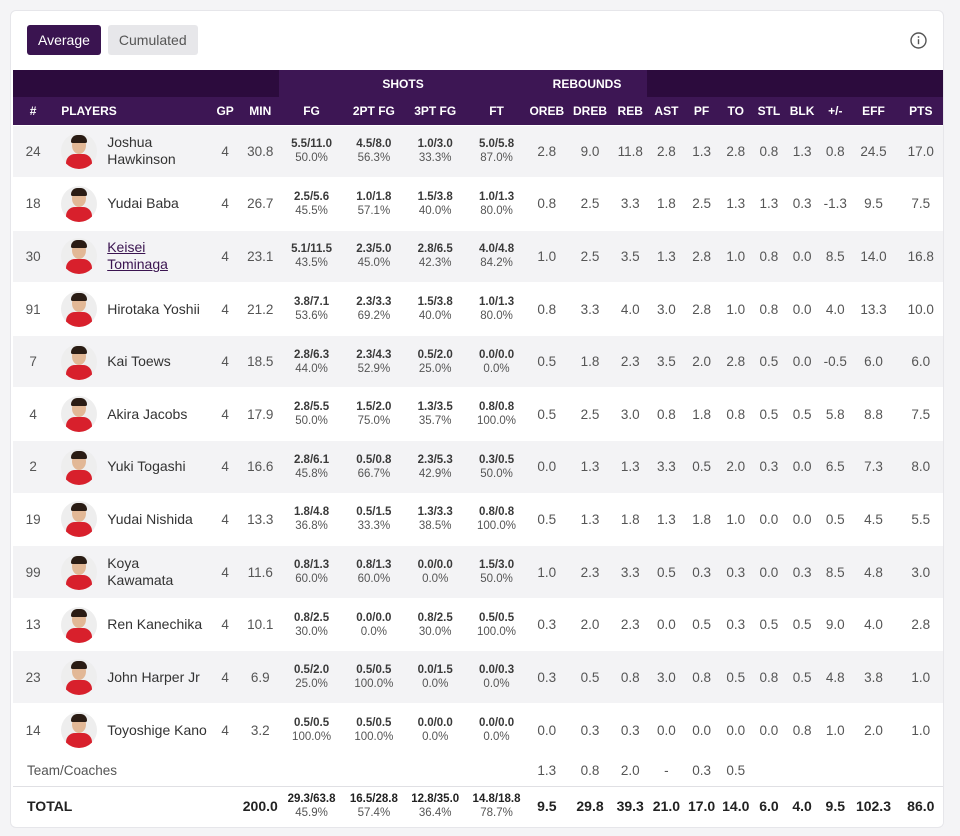 This screenshot has width=960, height=836. What do you see at coordinates (919, 151) in the screenshot?
I see `pts-cell: 17.0` at bounding box center [919, 151].